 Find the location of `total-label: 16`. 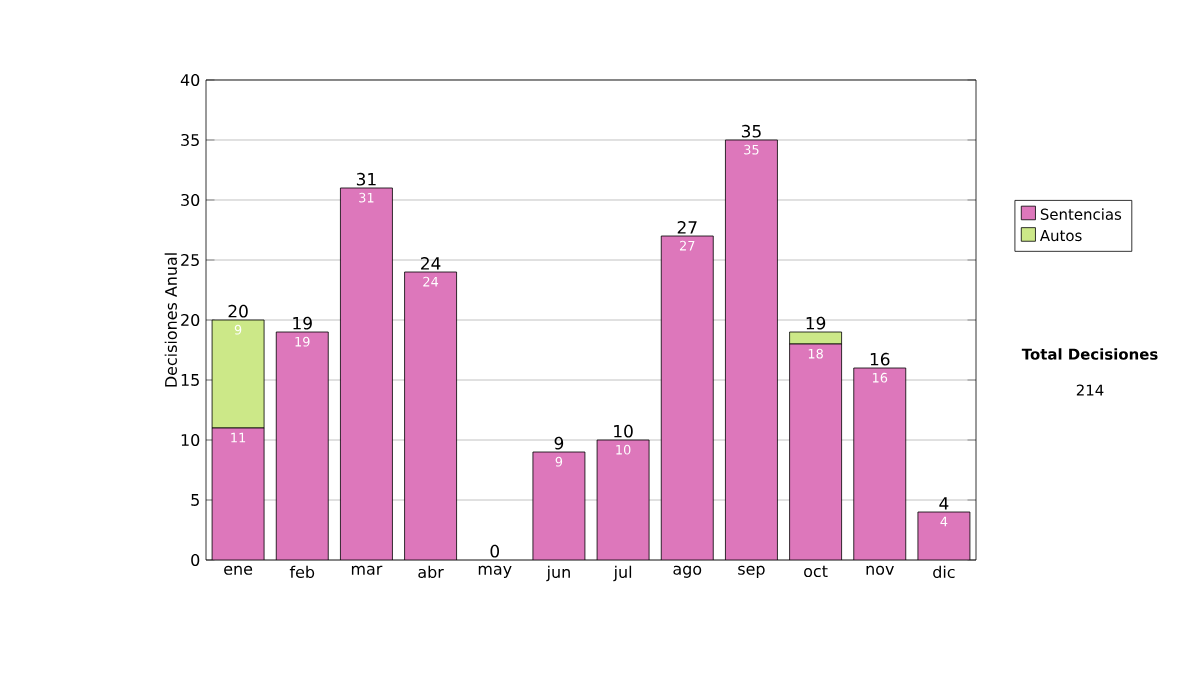

total-label: 16 is located at coordinates (880, 359).